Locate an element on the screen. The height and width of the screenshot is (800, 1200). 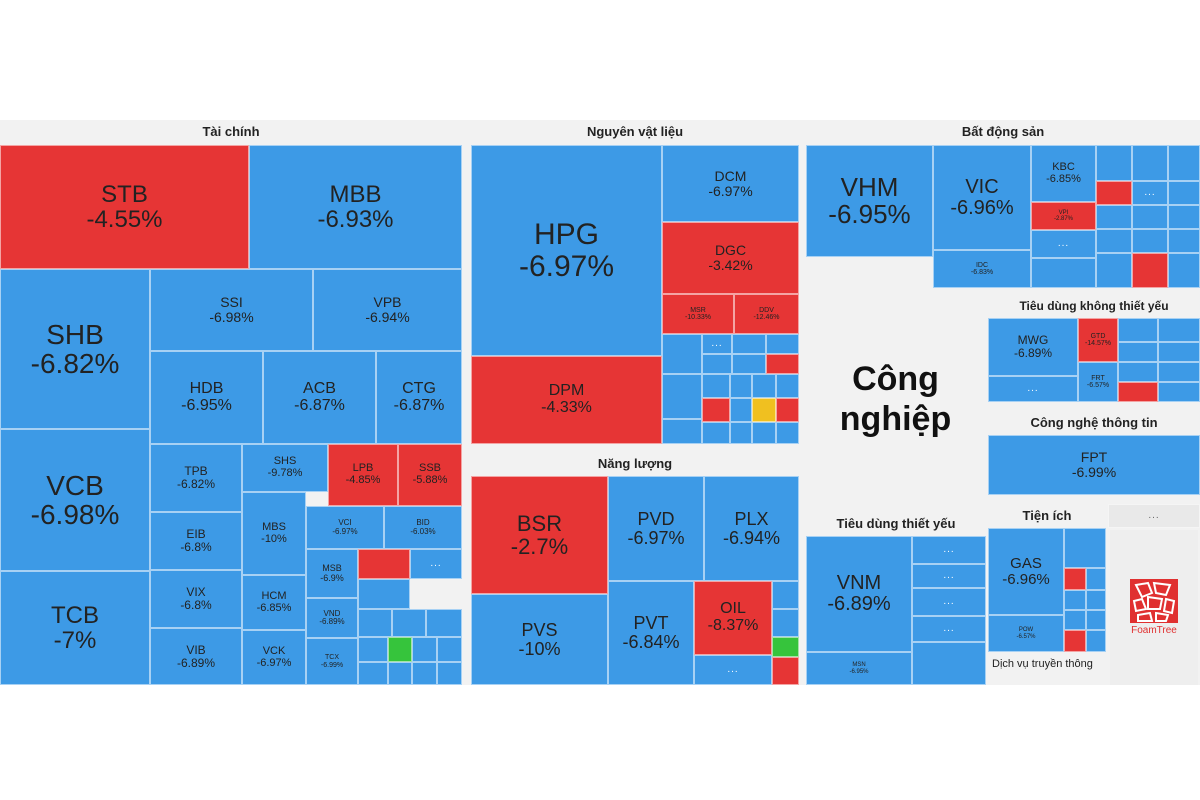
stock-tile-gas: GAS -6.96% is located at coordinates (1026, 571).